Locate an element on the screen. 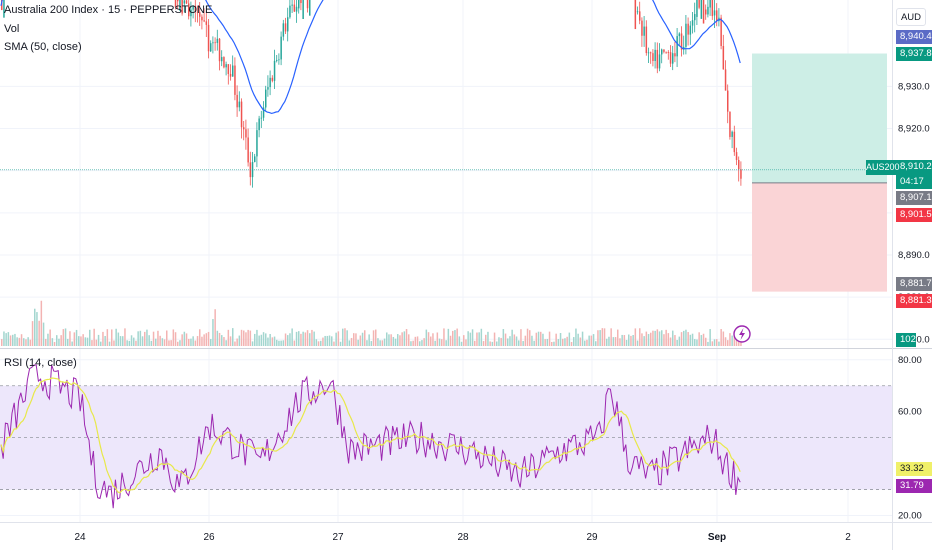 This screenshot has width=932, height=550. alert-icon is located at coordinates (742, 334).